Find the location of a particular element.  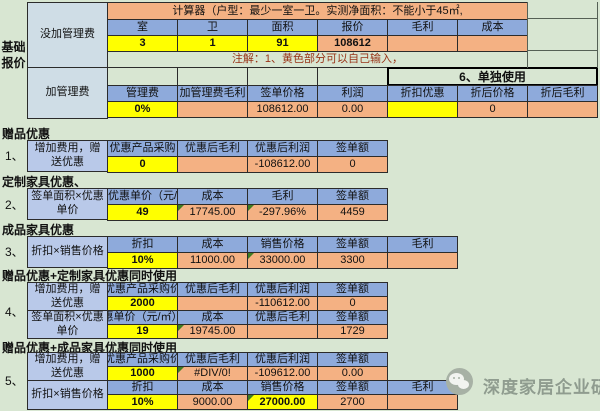

section5-header-row-1: 优惠产品采购价 优惠后毛利 优惠后利润 签单额 is located at coordinates (247, 359).